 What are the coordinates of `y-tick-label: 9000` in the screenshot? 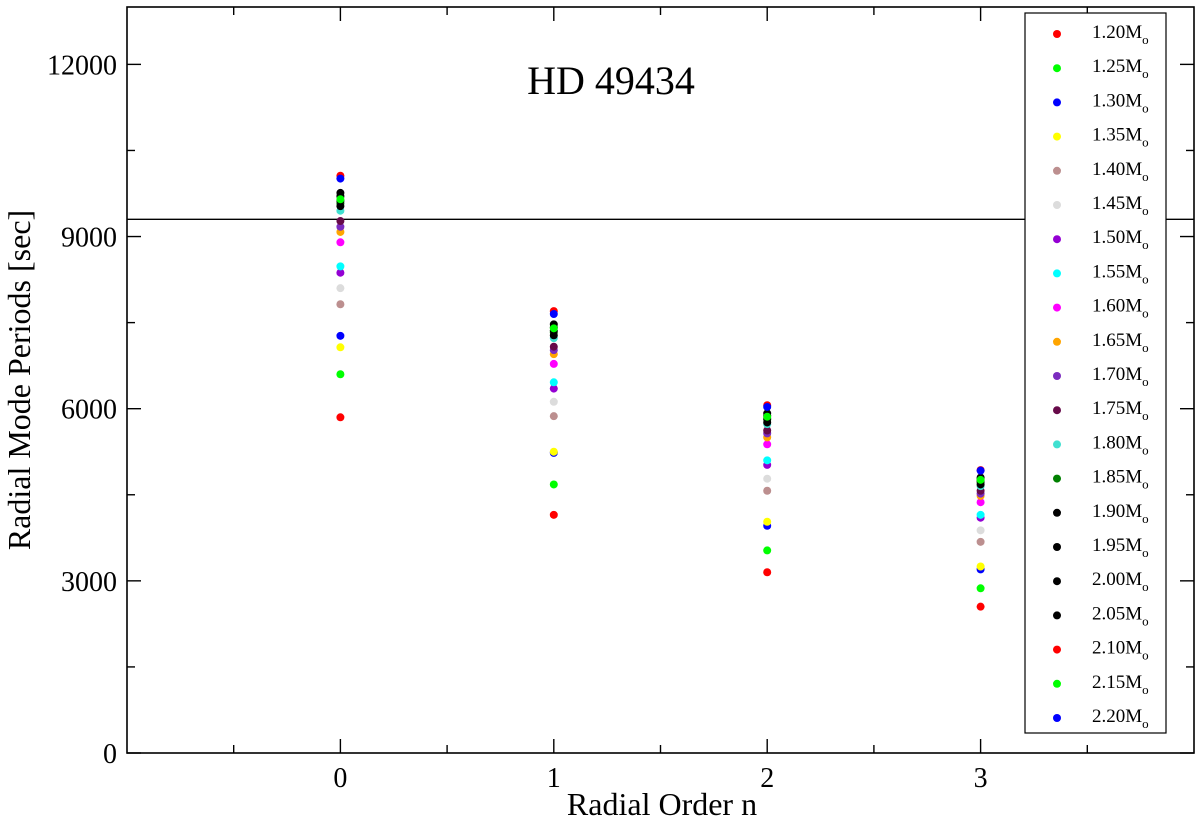 It's located at (89, 238).